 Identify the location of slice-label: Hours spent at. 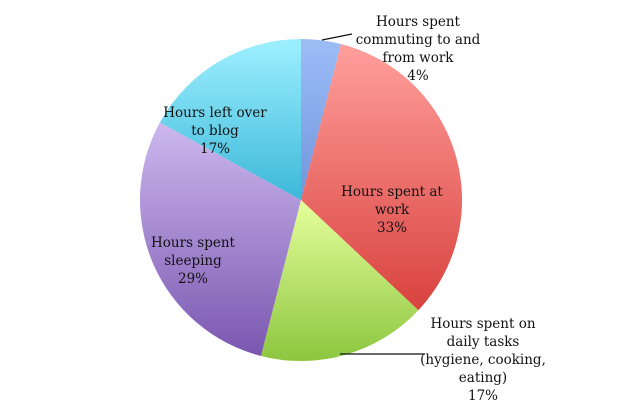
(392, 192).